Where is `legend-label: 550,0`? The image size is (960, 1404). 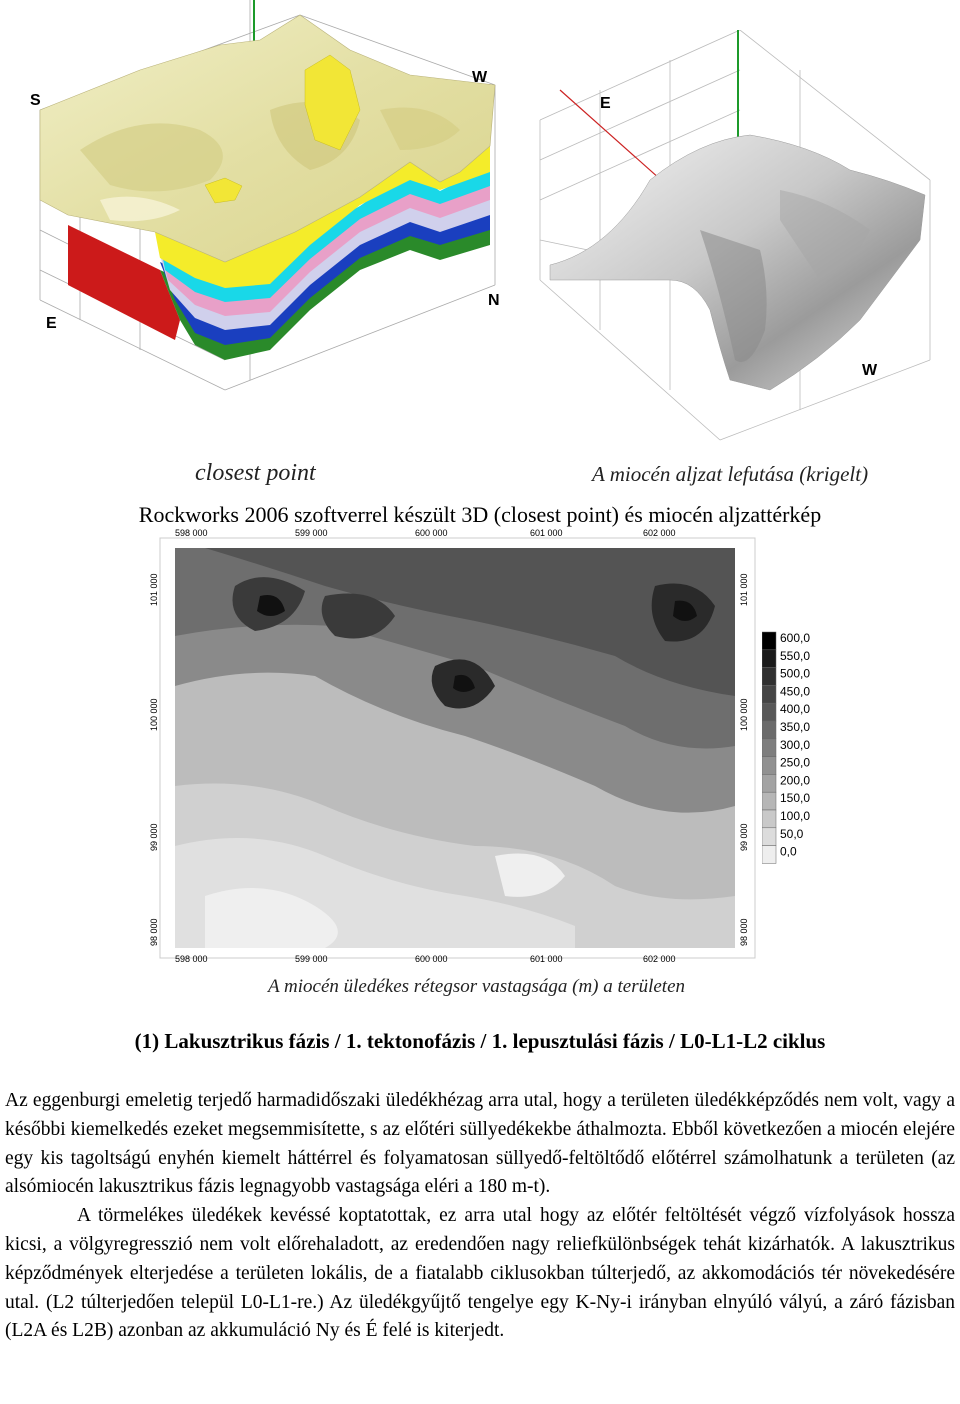
legend-label: 550,0 is located at coordinates (795, 656).